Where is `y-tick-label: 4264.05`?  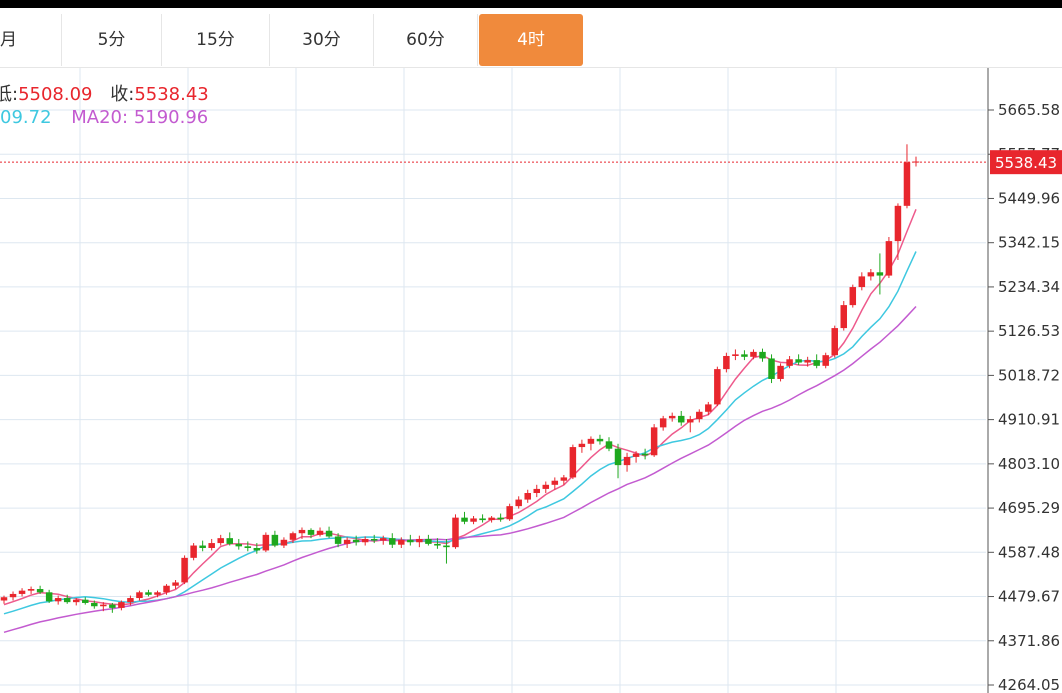 y-tick-label: 4264.05 is located at coordinates (1029, 684).